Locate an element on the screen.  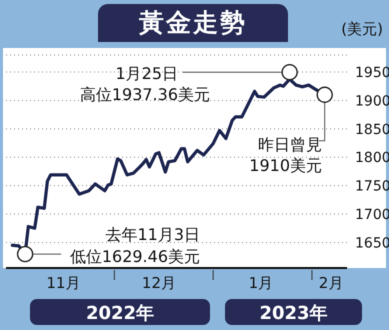
x-tick-label: 12月 is located at coordinates (159, 283).